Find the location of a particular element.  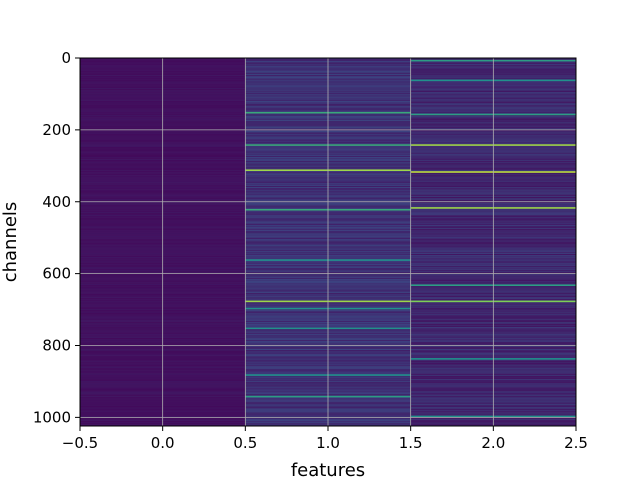

x-tick-label: 2.5 is located at coordinates (576, 443).